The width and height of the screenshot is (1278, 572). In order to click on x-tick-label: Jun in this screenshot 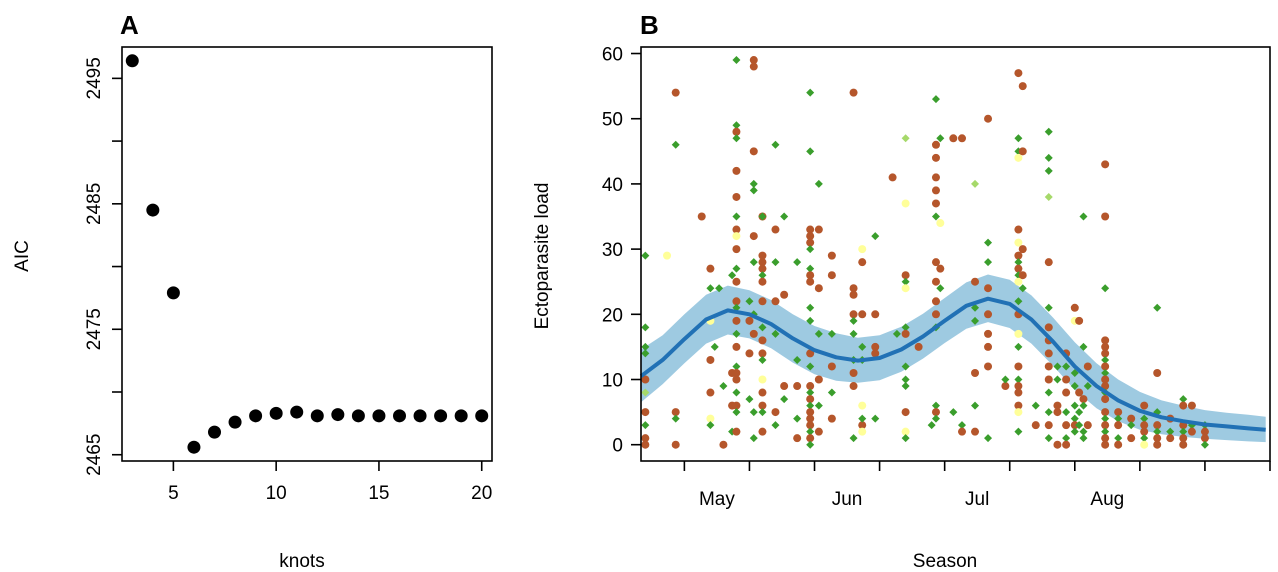, I will do `click(847, 499)`.